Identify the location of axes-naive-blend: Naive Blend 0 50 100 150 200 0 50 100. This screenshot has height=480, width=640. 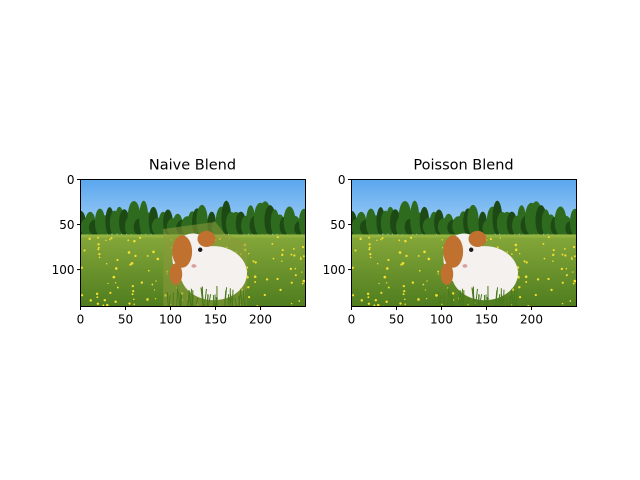
(179, 242).